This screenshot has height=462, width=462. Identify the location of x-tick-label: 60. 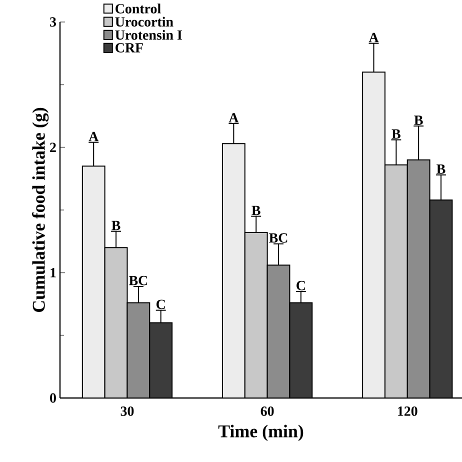
(267, 411).